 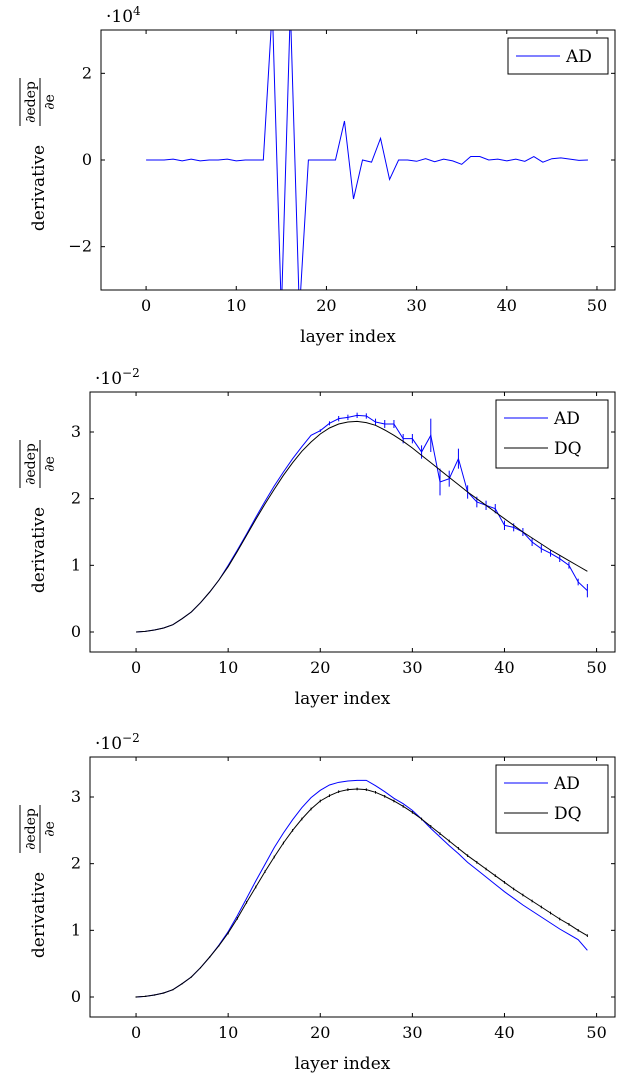 What do you see at coordinates (558, 56) in the screenshot?
I see `legend: AD` at bounding box center [558, 56].